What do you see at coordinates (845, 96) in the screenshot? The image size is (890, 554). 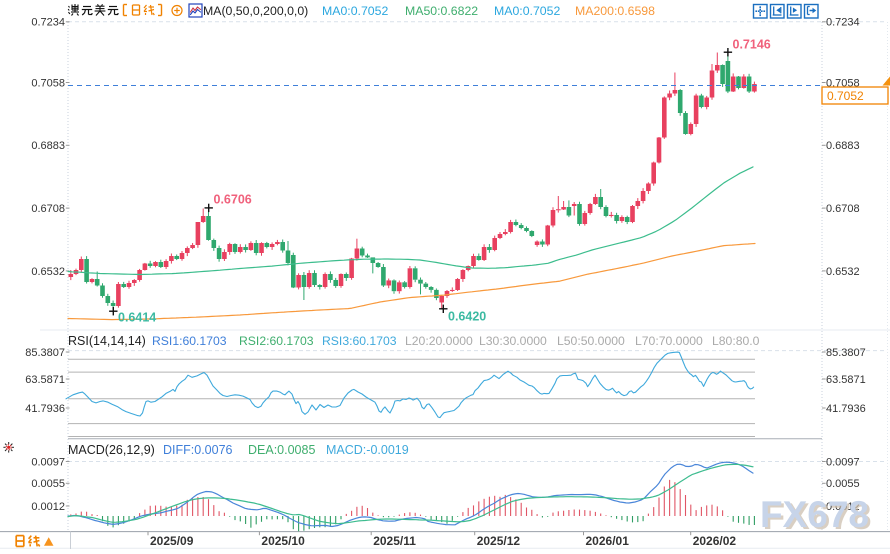 I see `svg-text: 0.7052` at bounding box center [845, 96].